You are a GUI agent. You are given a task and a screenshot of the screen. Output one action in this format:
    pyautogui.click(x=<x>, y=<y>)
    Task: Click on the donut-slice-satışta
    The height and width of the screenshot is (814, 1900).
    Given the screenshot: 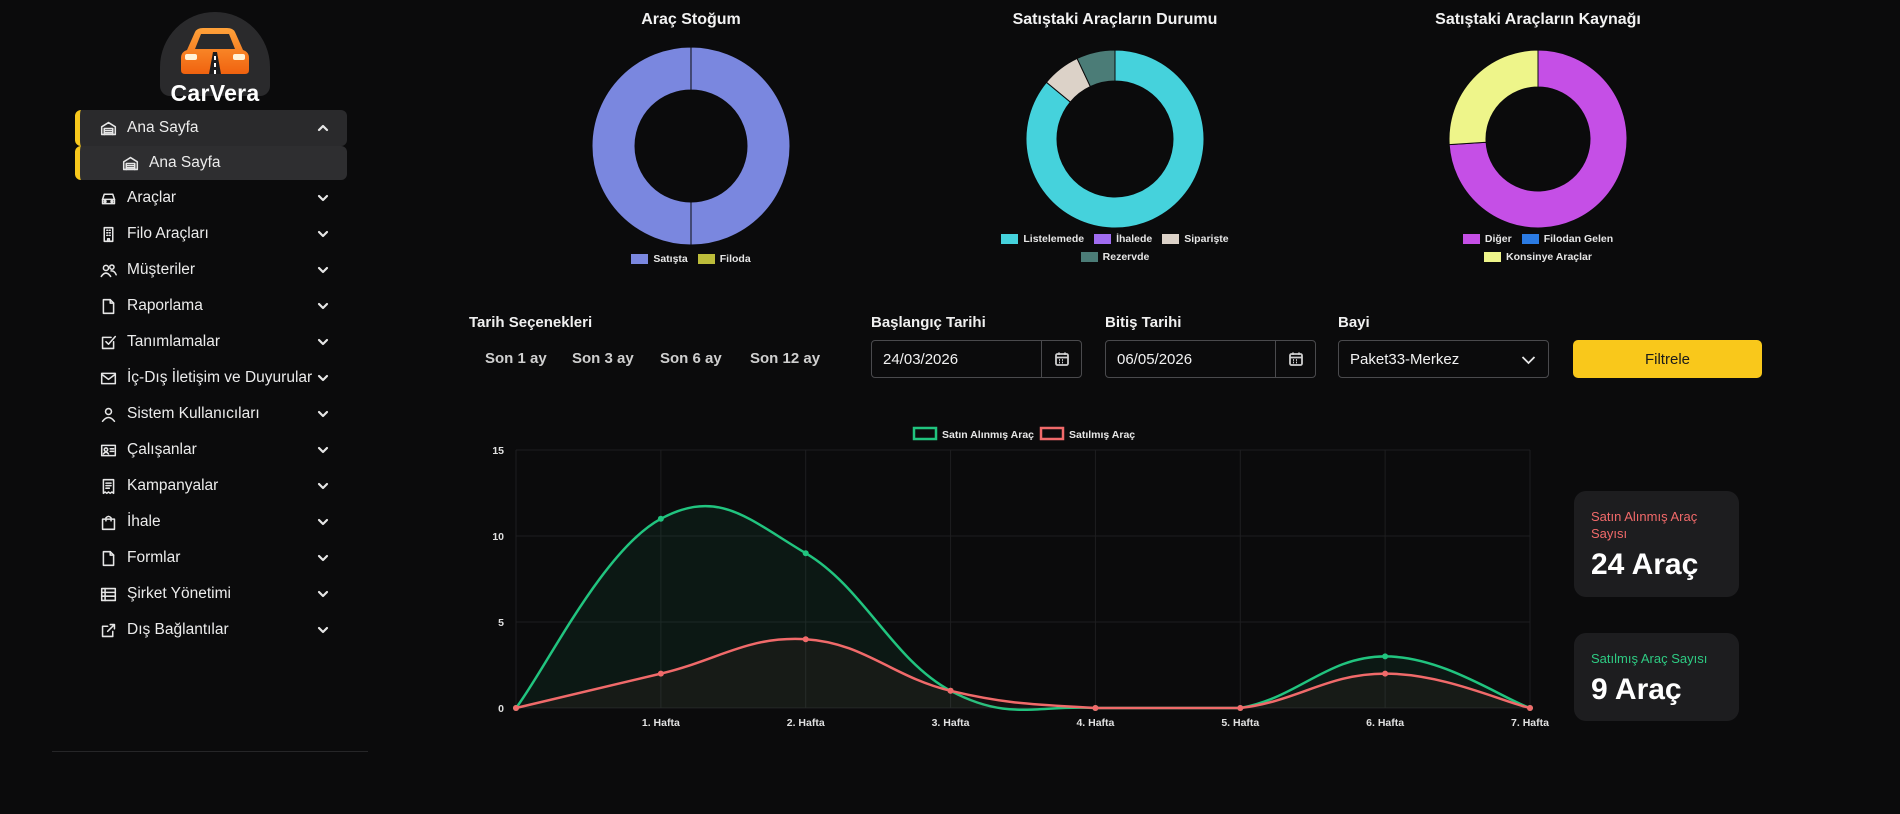 What is the action you would take?
    pyautogui.click(x=691, y=146)
    